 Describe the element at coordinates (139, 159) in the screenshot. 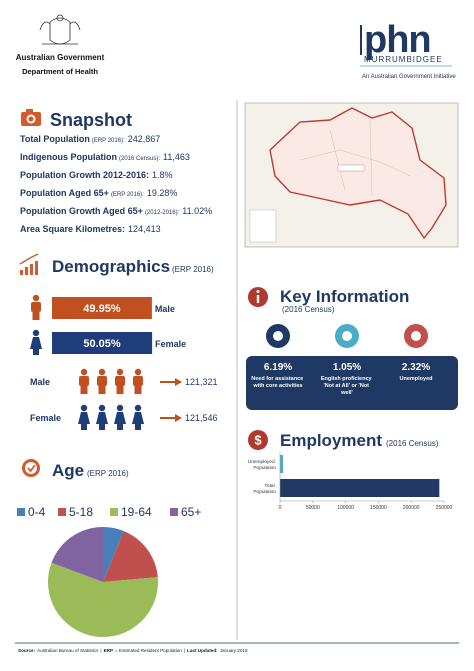

I see `snapshot-note: (2016 Census):` at that location.